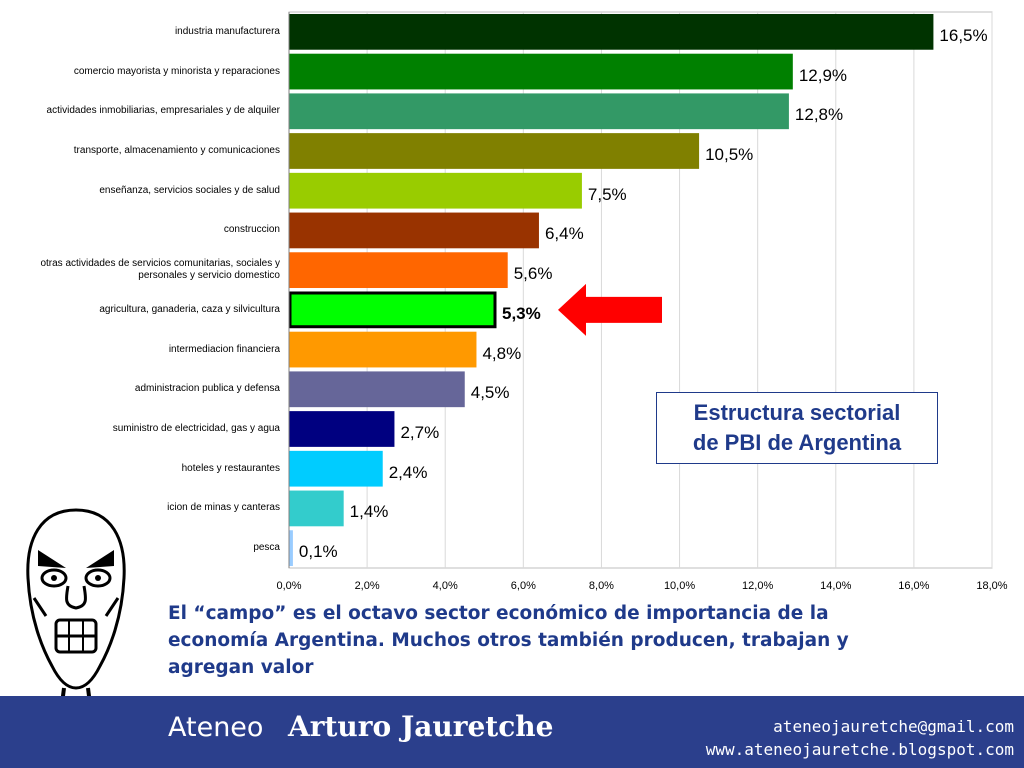 The height and width of the screenshot is (768, 1024). I want to click on data-label: 5,6%, so click(533, 274).